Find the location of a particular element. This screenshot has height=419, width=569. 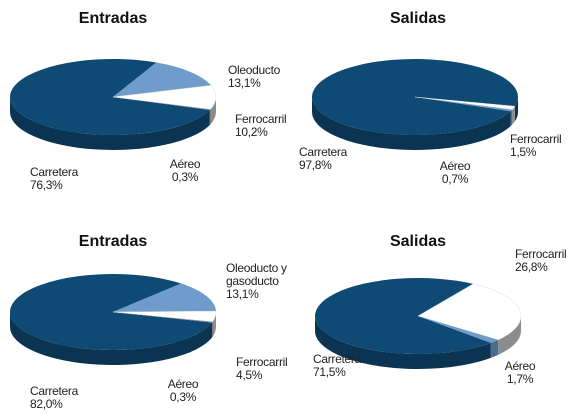

value-label: 4,5% is located at coordinates (249, 375).